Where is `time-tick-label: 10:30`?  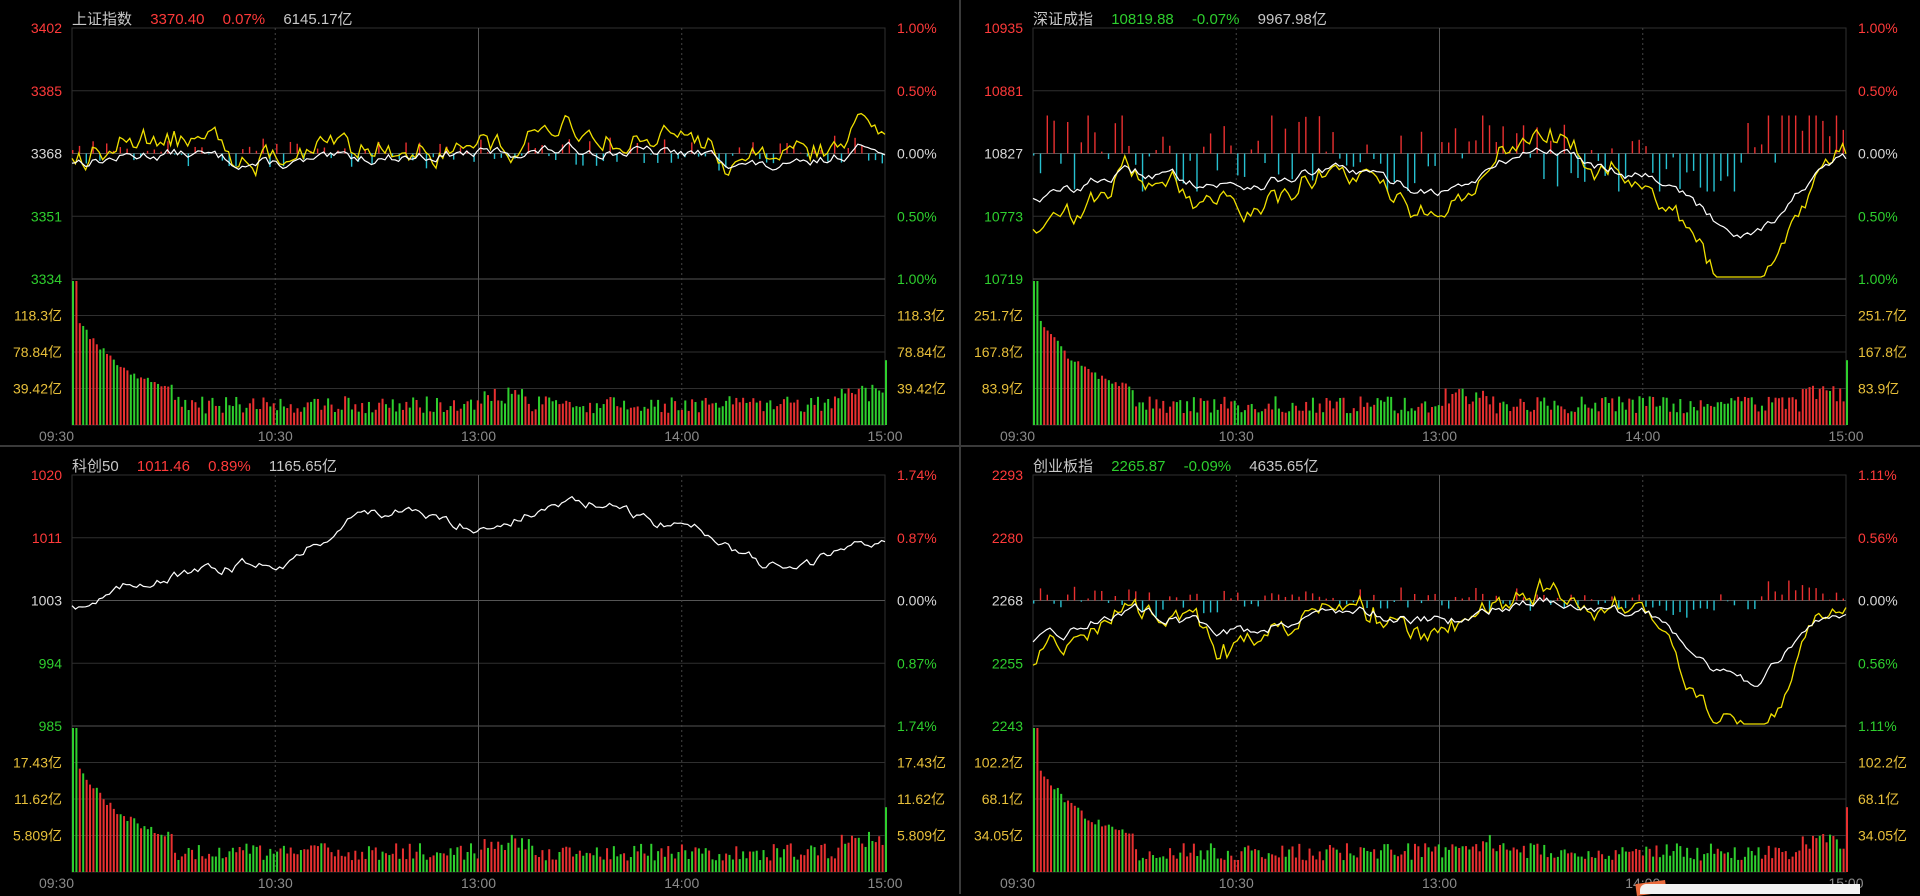
time-tick-label: 10:30 is located at coordinates (275, 436).